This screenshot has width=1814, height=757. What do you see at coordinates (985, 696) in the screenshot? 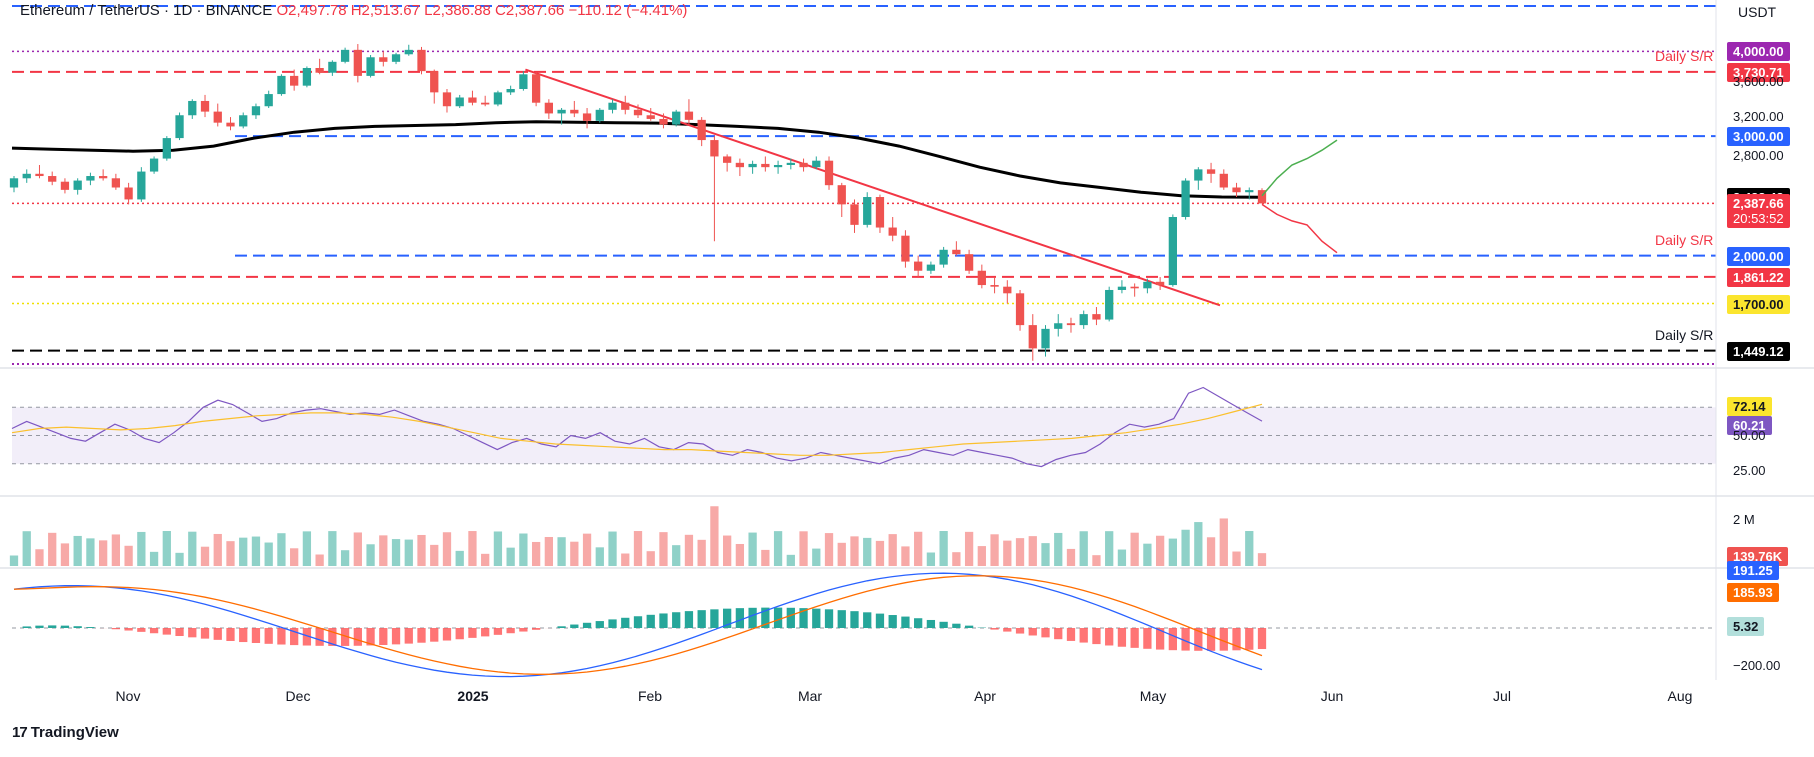
I see `x-axis-label-apr: Apr` at bounding box center [985, 696].